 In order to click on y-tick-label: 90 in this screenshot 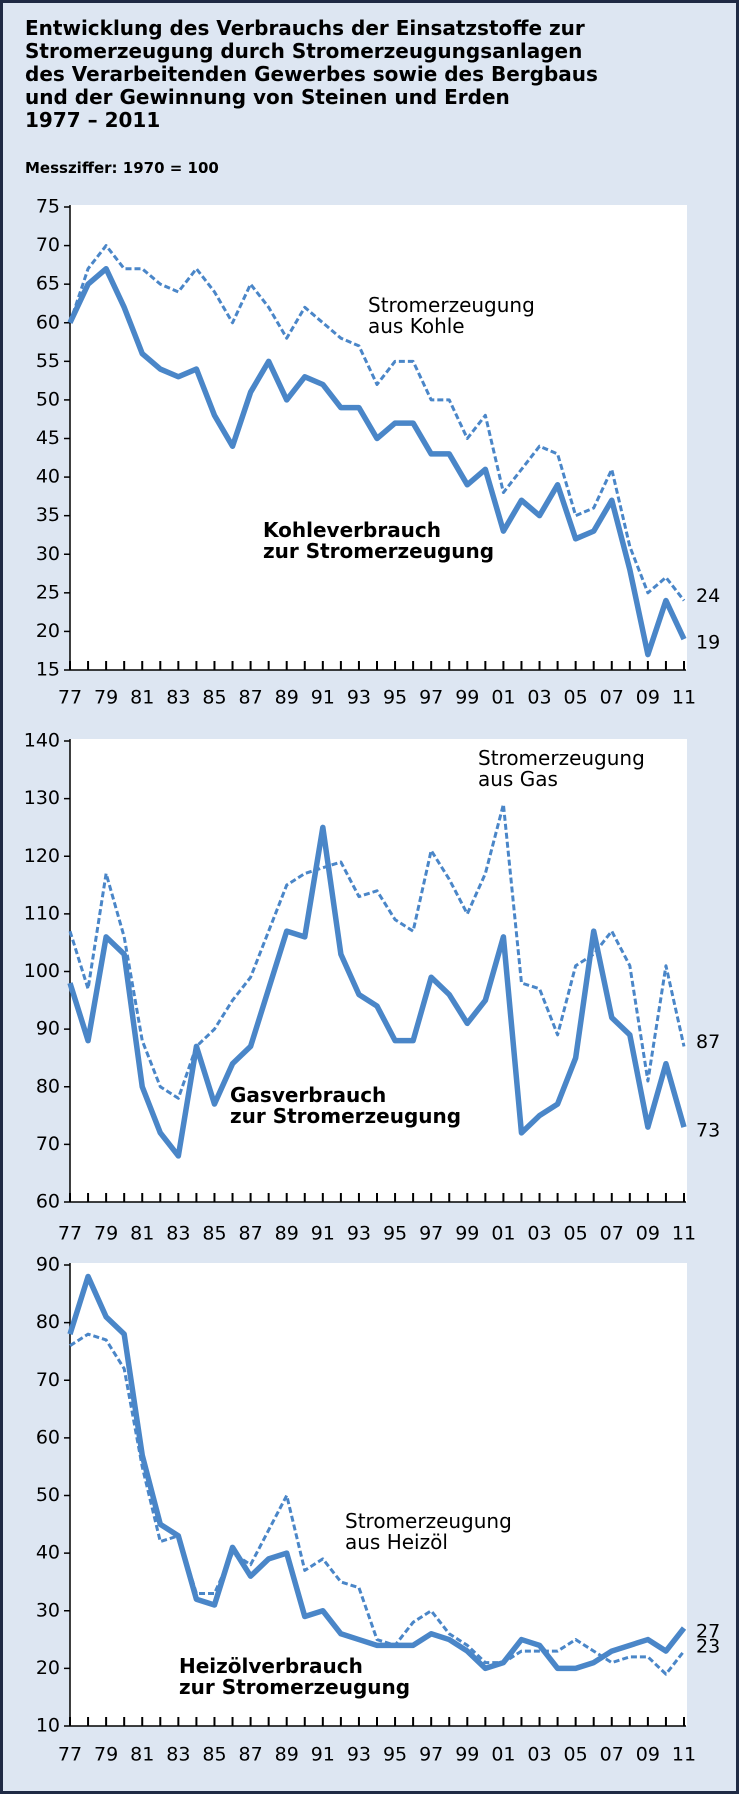, I will do `click(48, 1265)`.